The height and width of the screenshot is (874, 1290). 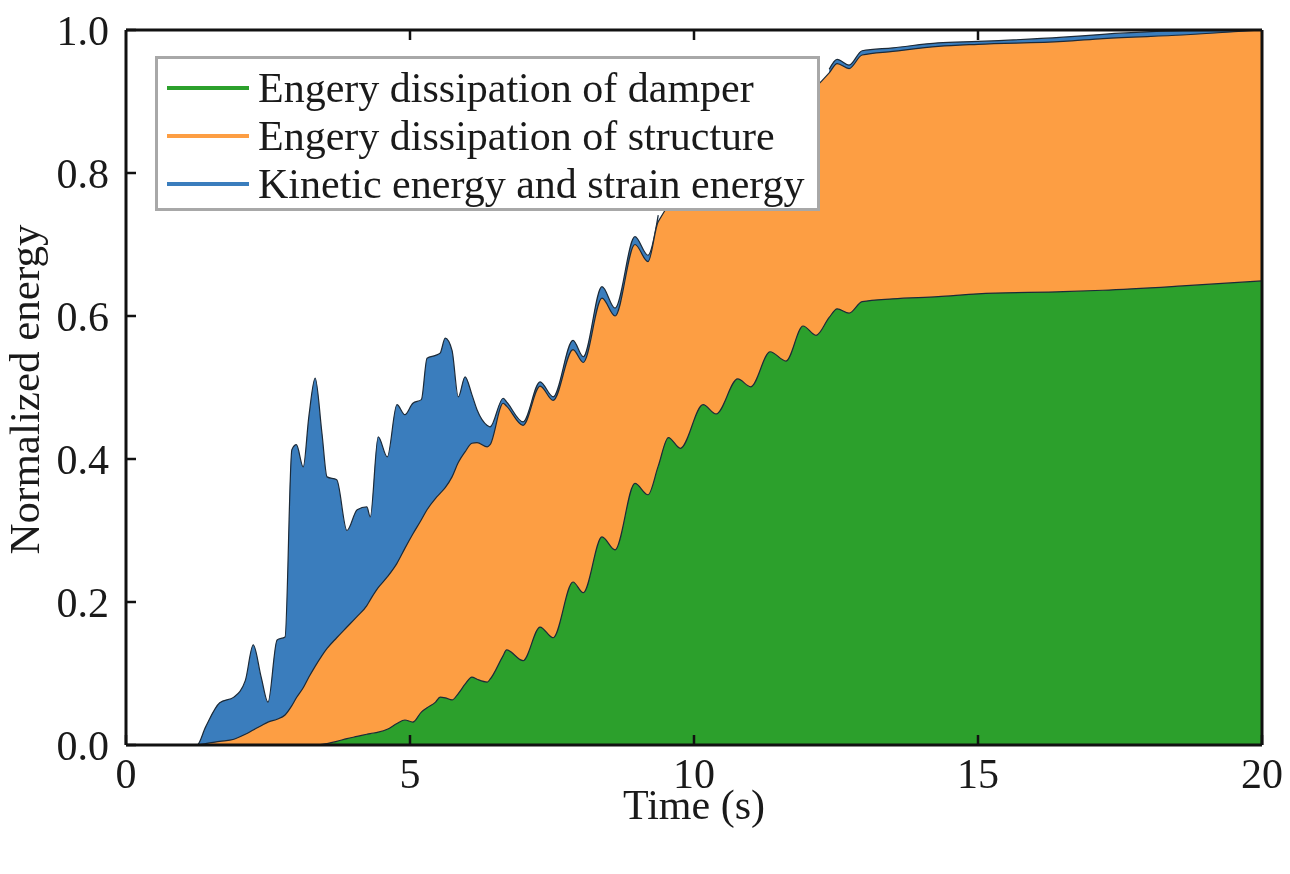 What do you see at coordinates (82, 602) in the screenshot?
I see `y-tick-label: 0.2` at bounding box center [82, 602].